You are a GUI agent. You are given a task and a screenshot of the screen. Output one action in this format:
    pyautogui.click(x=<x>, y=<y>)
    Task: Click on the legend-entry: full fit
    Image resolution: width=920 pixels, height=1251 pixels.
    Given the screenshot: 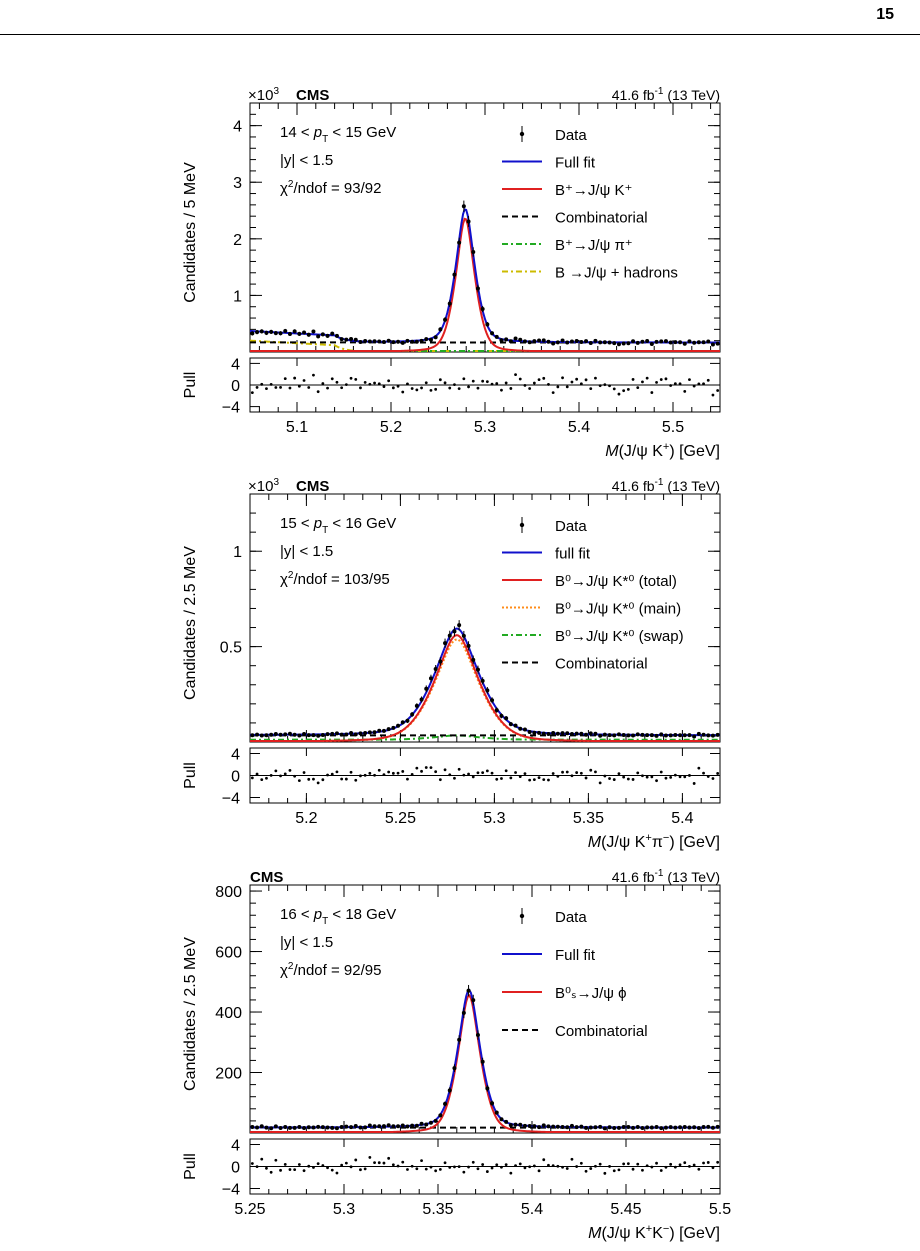 What is the action you would take?
    pyautogui.click(x=546, y=554)
    